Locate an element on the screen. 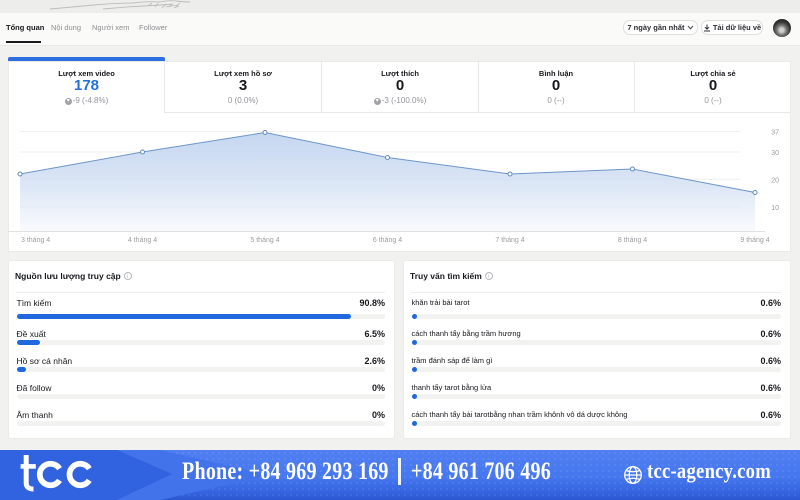 The width and height of the screenshot is (800, 500). svg-text: 7 tháng 4 is located at coordinates (509, 240).